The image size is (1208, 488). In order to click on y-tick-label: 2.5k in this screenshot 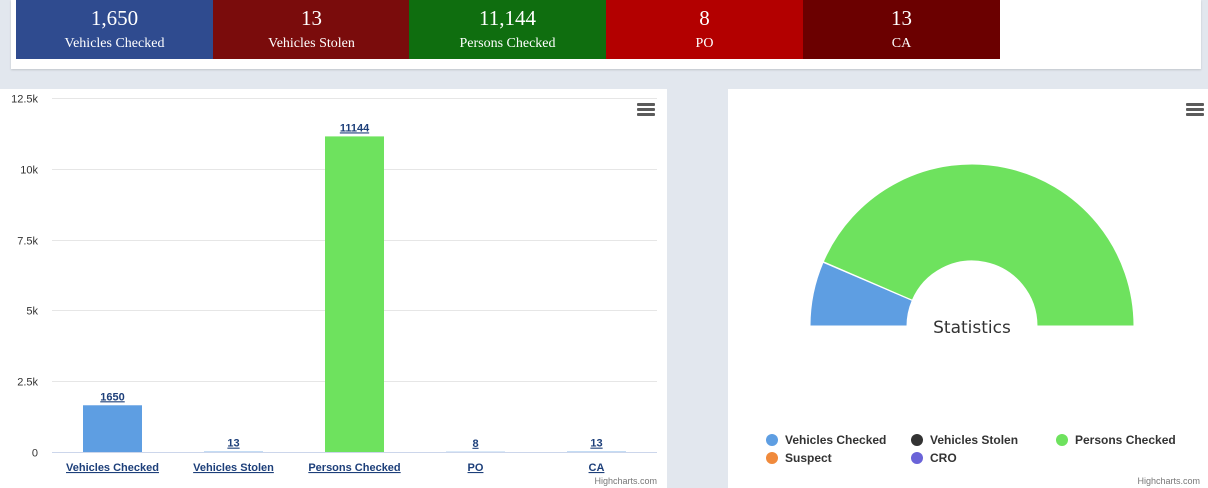, I will do `click(27, 383)`.